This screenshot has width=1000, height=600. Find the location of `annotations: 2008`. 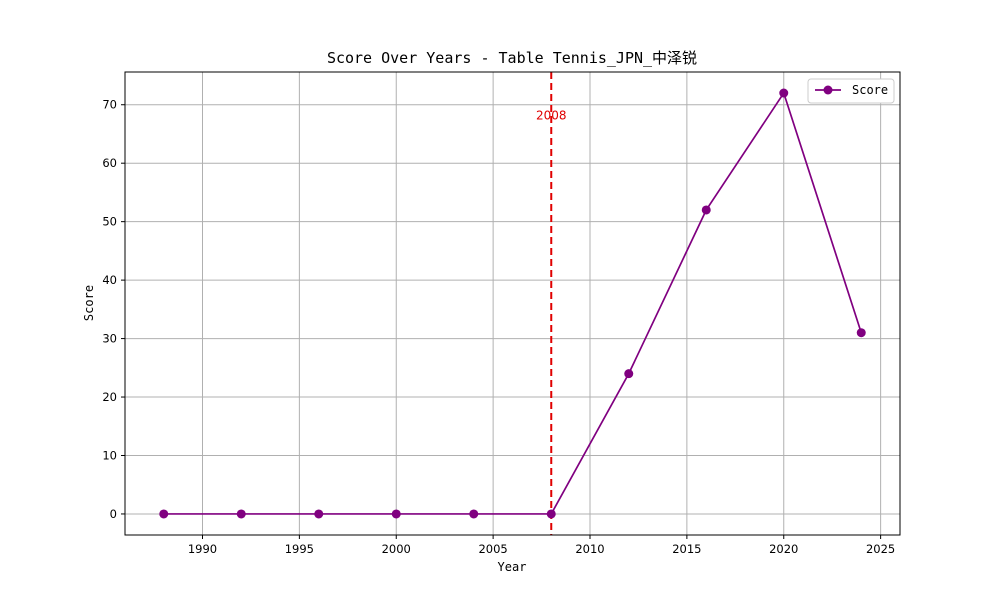

annotations: 2008 is located at coordinates (551, 303).